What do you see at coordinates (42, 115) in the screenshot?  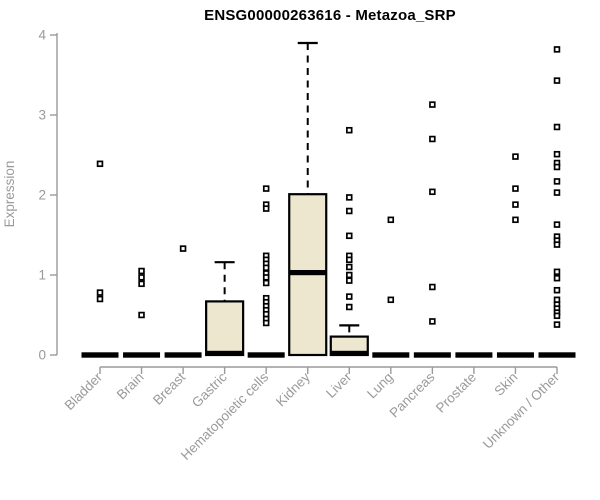 I see `y-tick-label: 3` at bounding box center [42, 115].